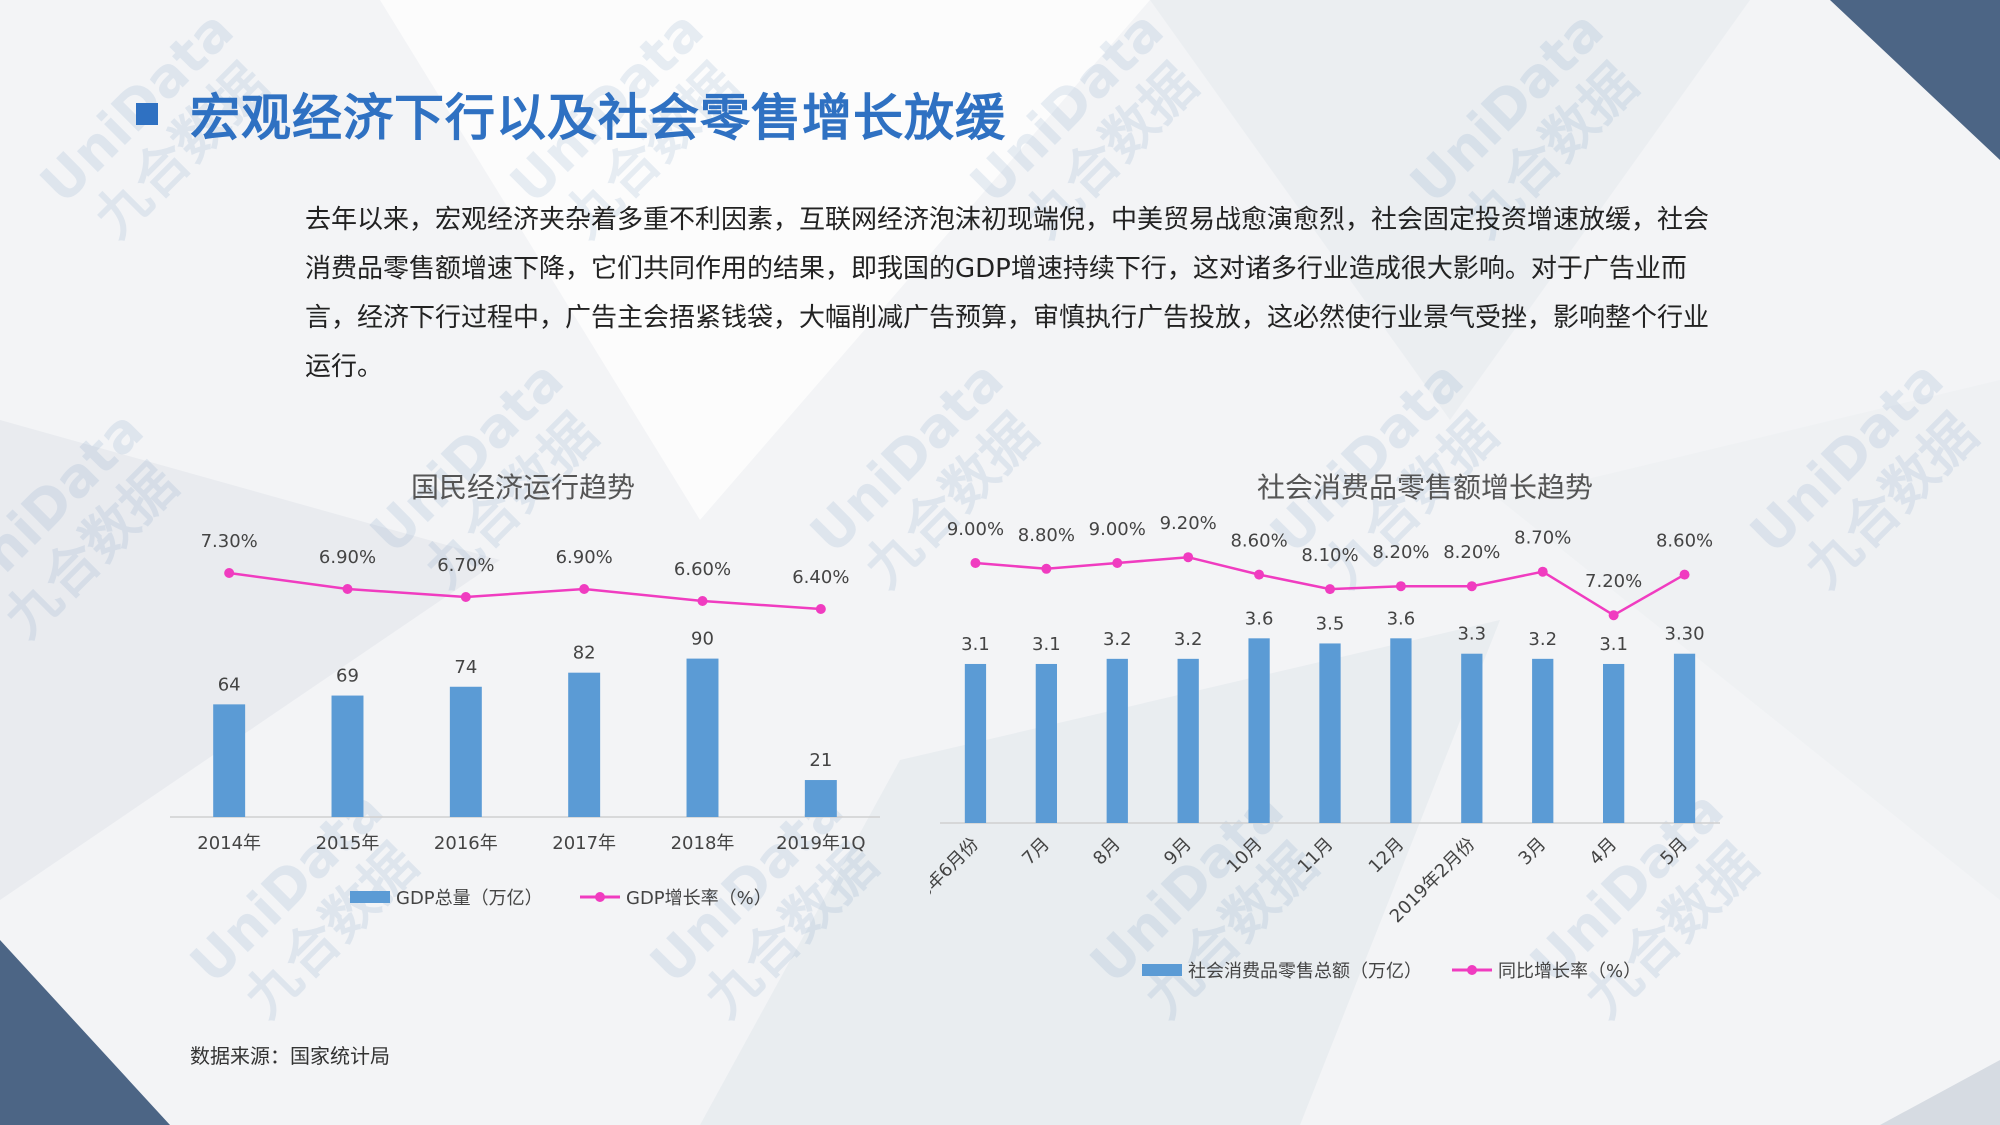 This screenshot has height=1125, width=2000. What do you see at coordinates (820, 577) in the screenshot?
I see `line-value-label: 6.40%` at bounding box center [820, 577].